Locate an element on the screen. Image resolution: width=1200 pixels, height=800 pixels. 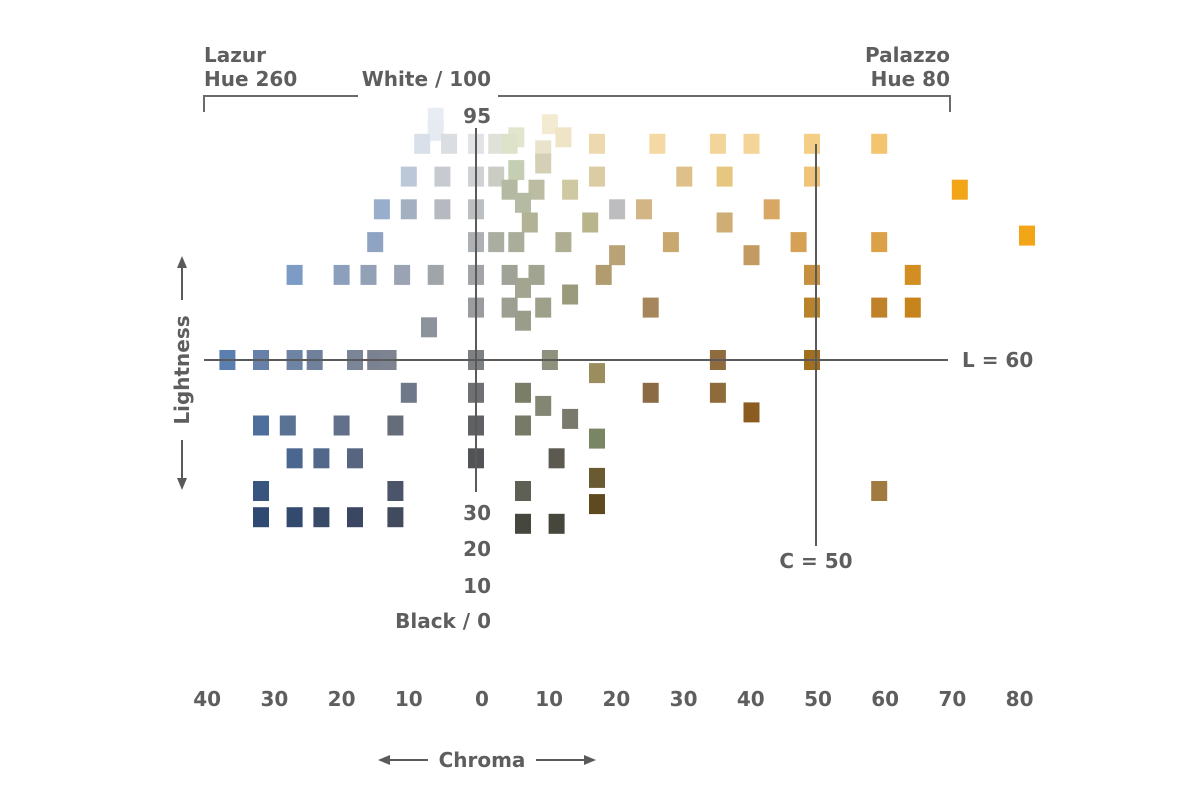
right-group-hue: Hue 80 is located at coordinates (910, 79).